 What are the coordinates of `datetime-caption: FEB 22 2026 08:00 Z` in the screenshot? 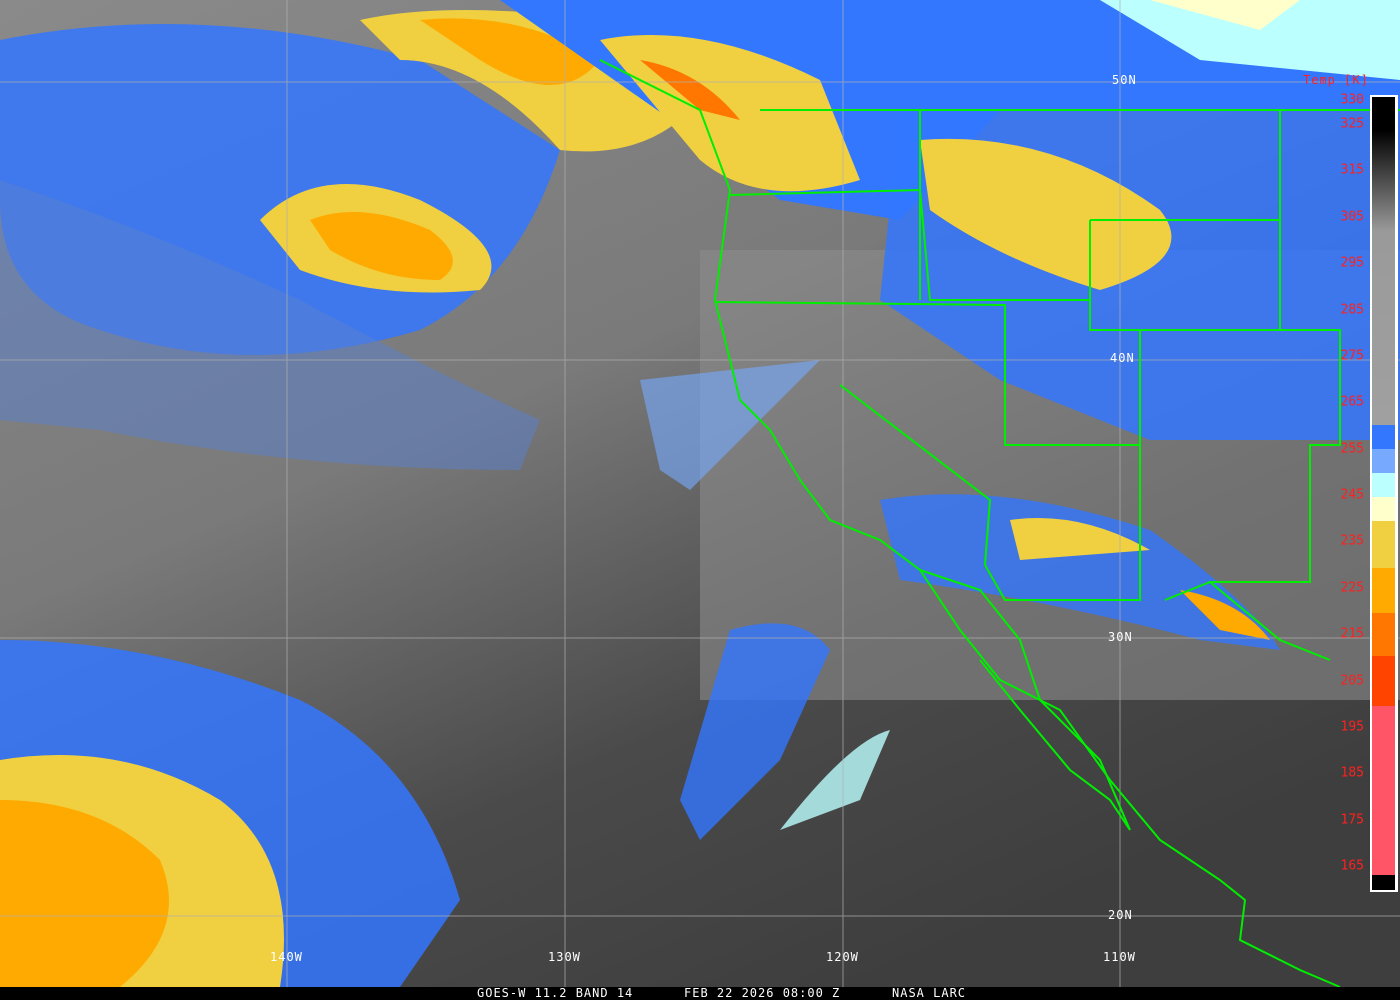 It's located at (762, 993).